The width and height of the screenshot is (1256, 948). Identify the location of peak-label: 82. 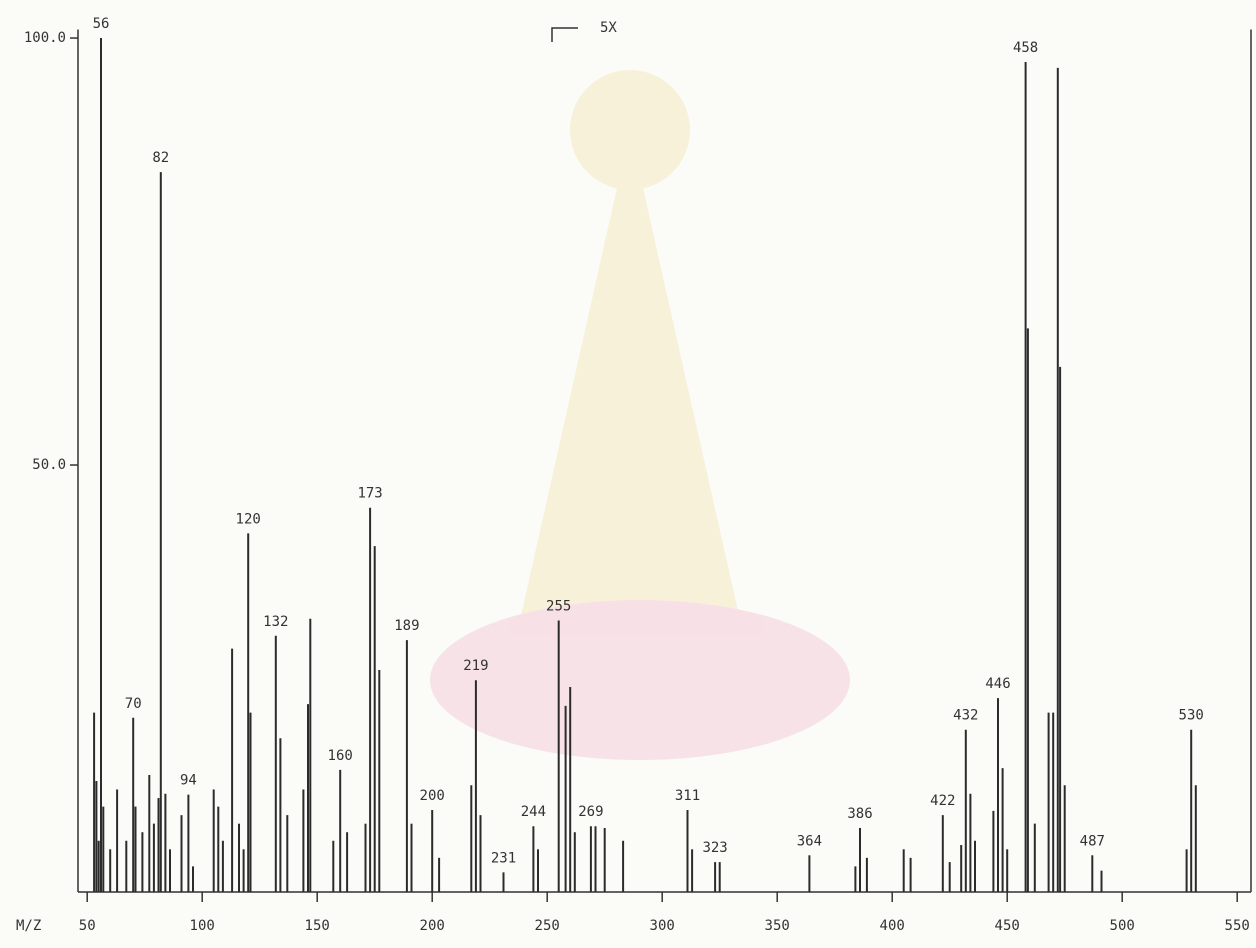
(160, 158).